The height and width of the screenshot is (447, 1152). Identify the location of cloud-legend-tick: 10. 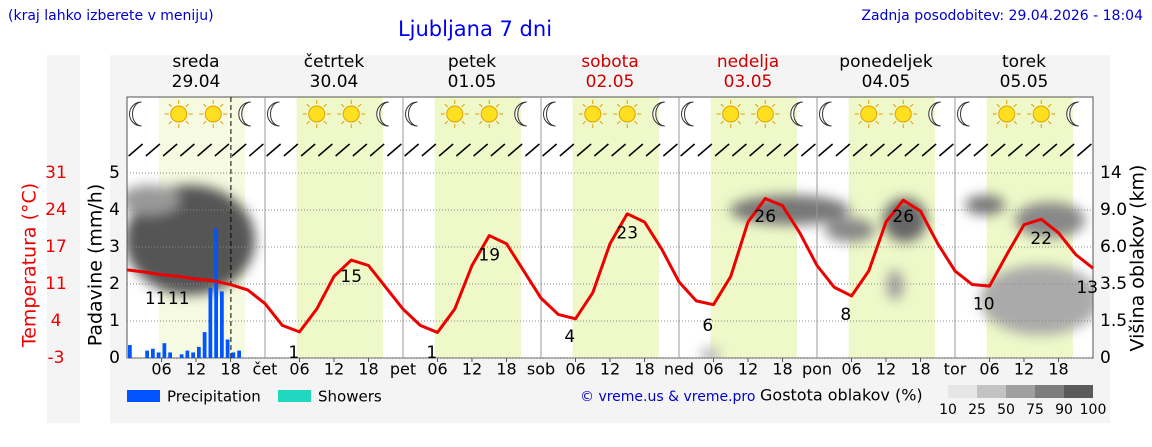
(948, 410).